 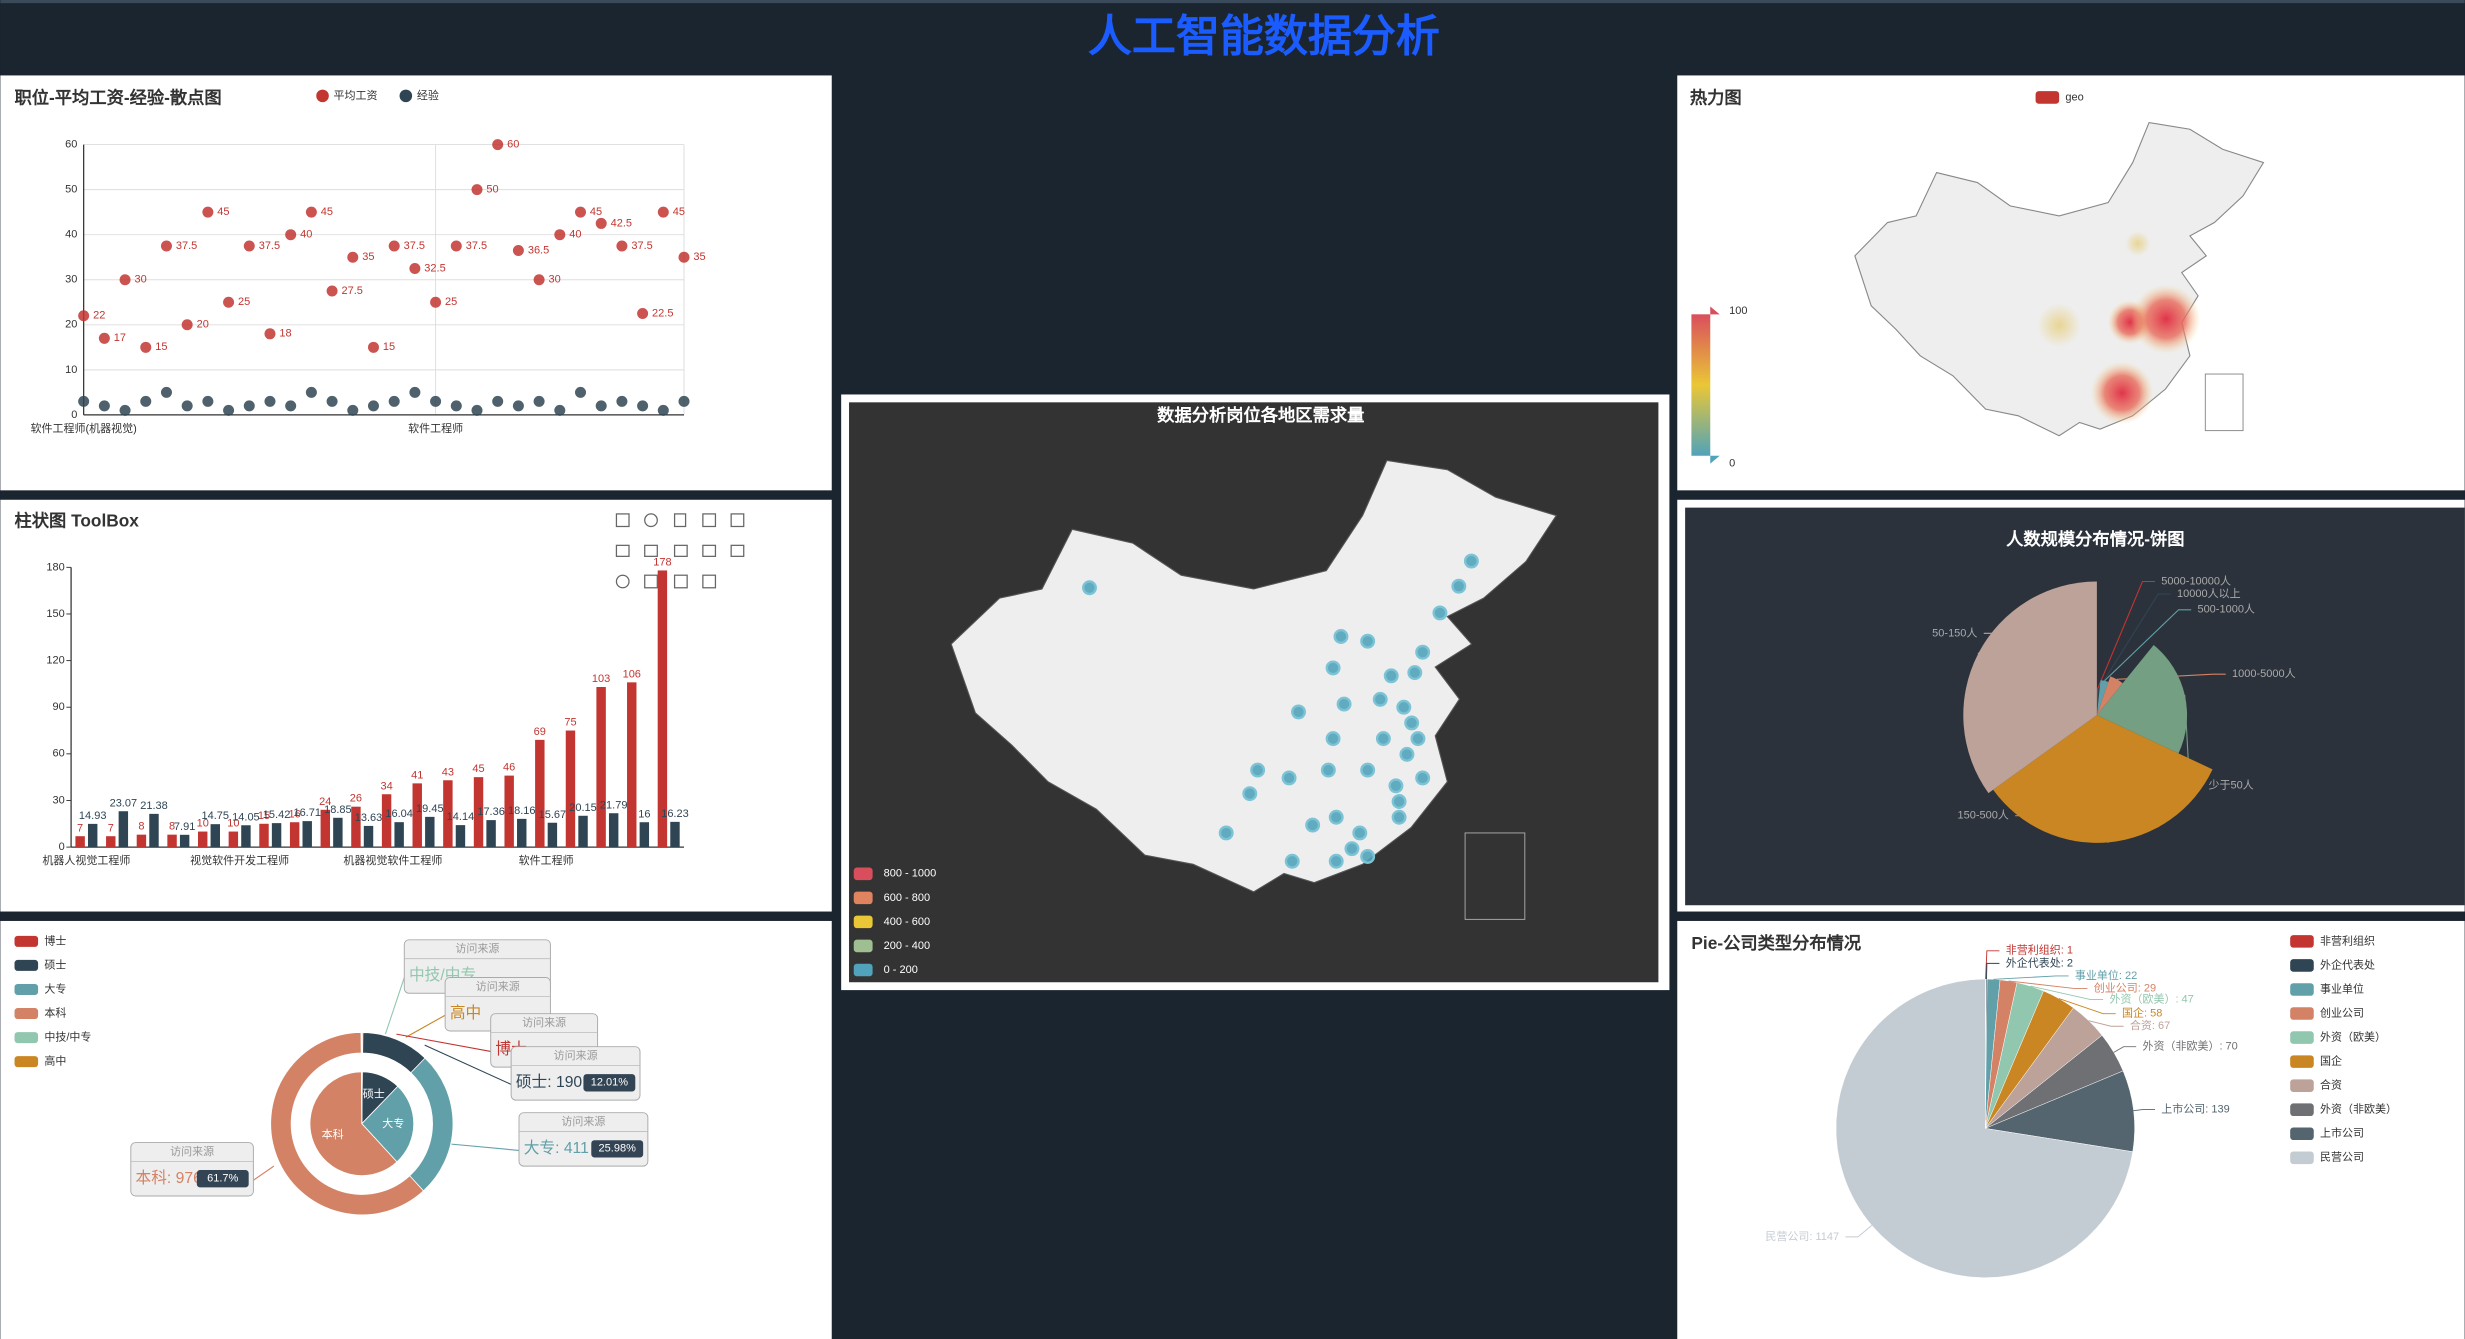 I want to click on callout-percent: 12.01%, so click(x=610, y=1083).